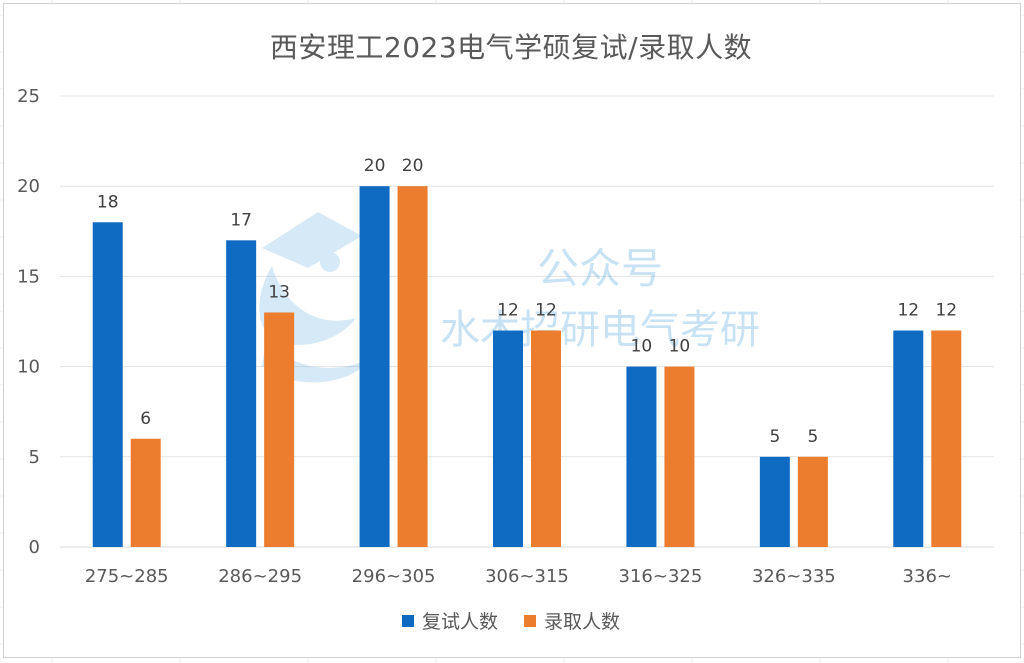 The height and width of the screenshot is (663, 1024). Describe the element at coordinates (794, 576) in the screenshot. I see `x-tick-label: 326~335` at that location.